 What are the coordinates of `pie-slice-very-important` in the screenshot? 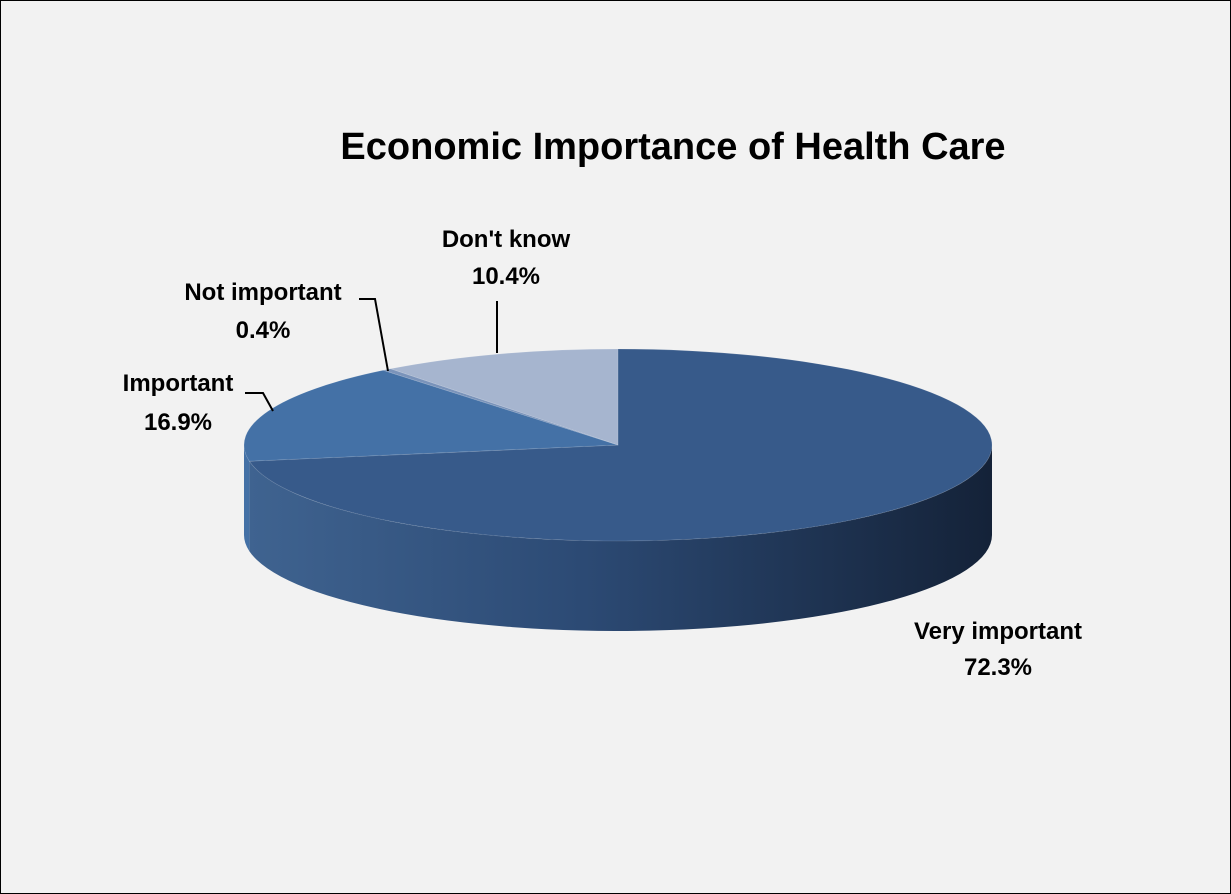 It's located at (620, 445).